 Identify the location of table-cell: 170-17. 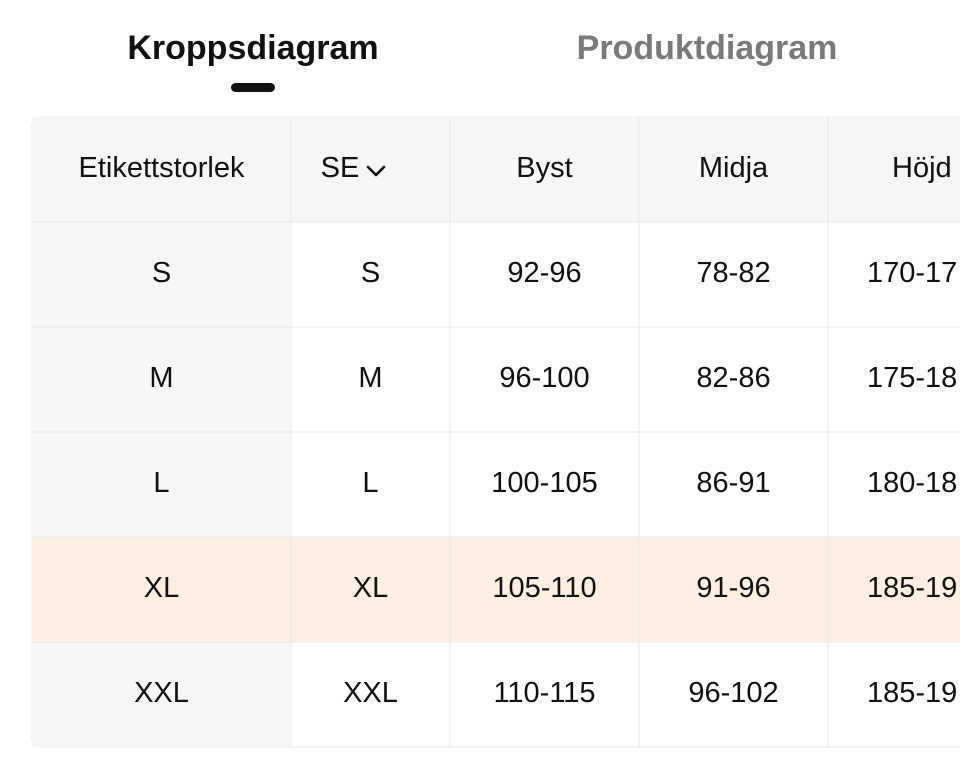
(912, 273).